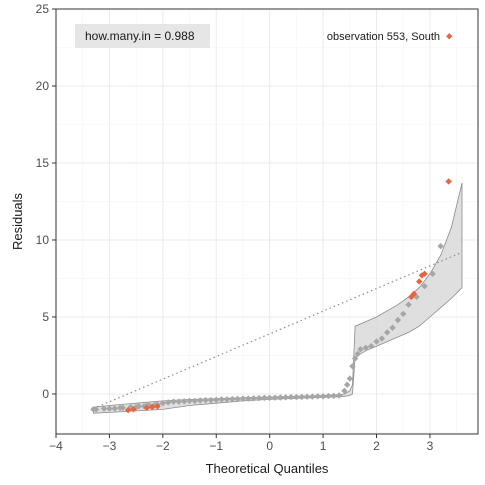  Describe the element at coordinates (241, 443) in the screenshot. I see `x-tick-layer: −4 −3 −2 −1 0 1 2 3` at that location.